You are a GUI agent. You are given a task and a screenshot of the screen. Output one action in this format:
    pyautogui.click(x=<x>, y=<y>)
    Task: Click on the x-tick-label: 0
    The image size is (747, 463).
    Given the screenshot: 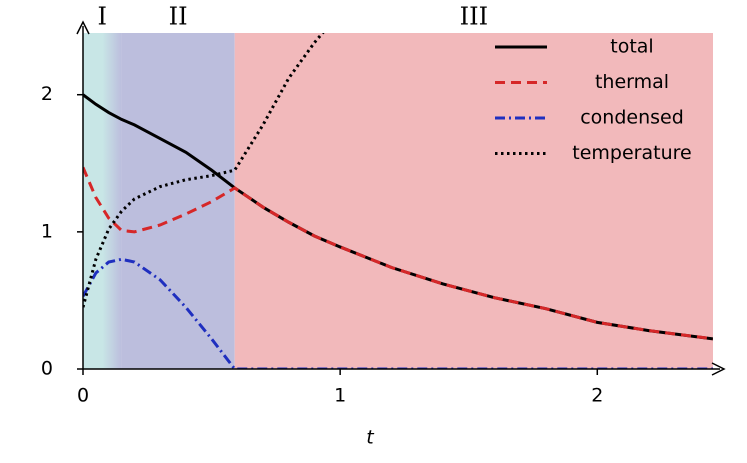 What is the action you would take?
    pyautogui.click(x=83, y=396)
    